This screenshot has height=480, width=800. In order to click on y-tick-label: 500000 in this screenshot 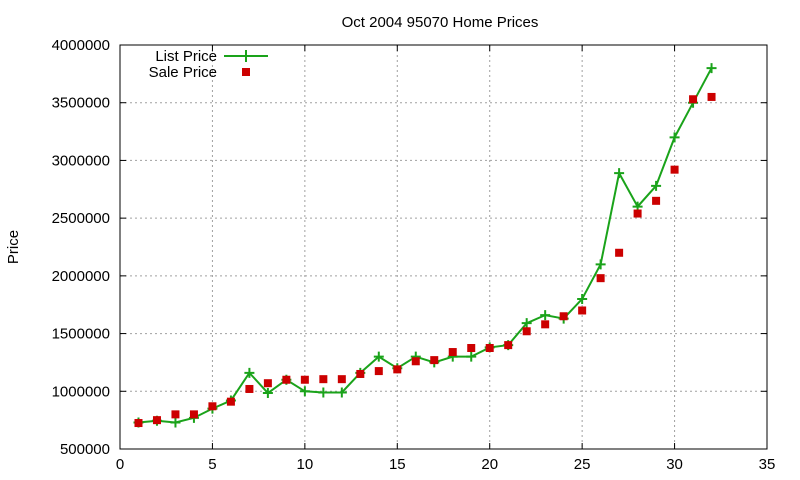, I will do `click(85, 449)`.